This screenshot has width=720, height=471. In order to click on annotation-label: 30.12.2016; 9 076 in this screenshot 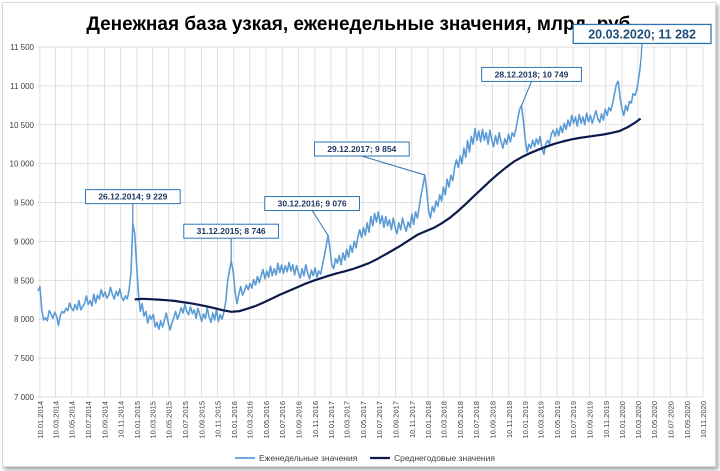, I will do `click(312, 204)`.